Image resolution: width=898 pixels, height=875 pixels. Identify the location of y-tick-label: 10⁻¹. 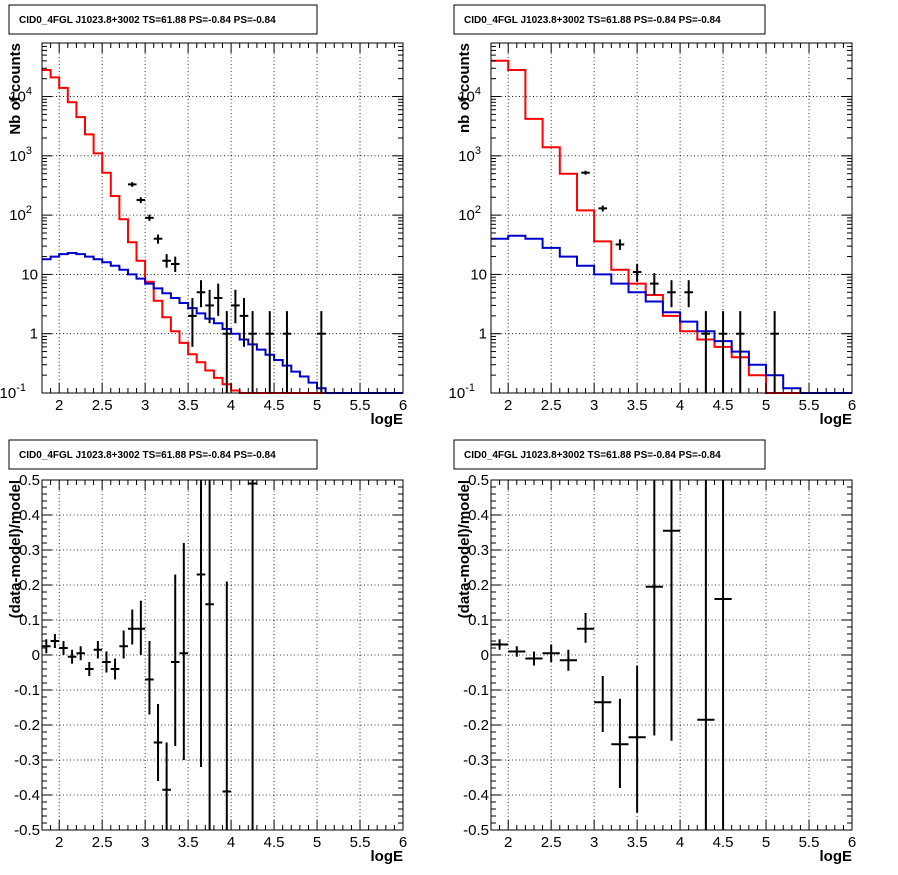
(462, 392).